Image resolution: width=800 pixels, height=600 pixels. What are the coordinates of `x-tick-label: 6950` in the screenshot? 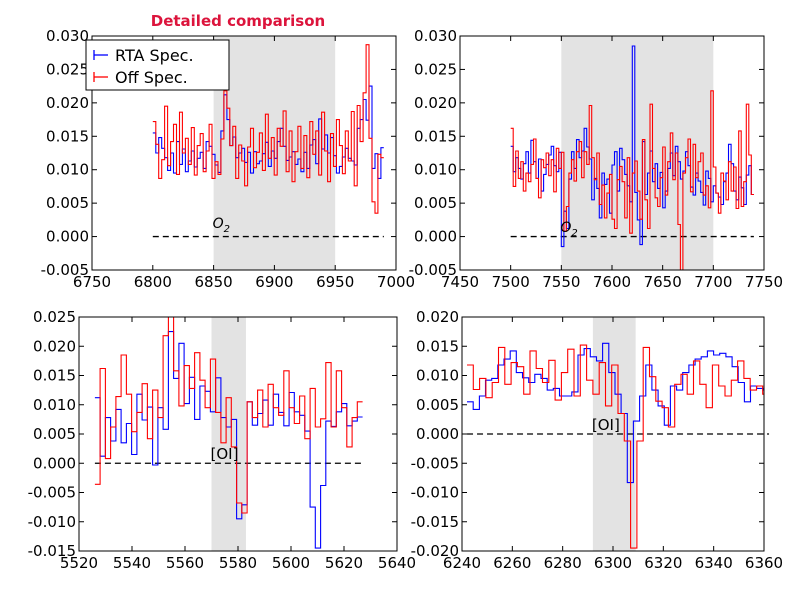 It's located at (335, 282).